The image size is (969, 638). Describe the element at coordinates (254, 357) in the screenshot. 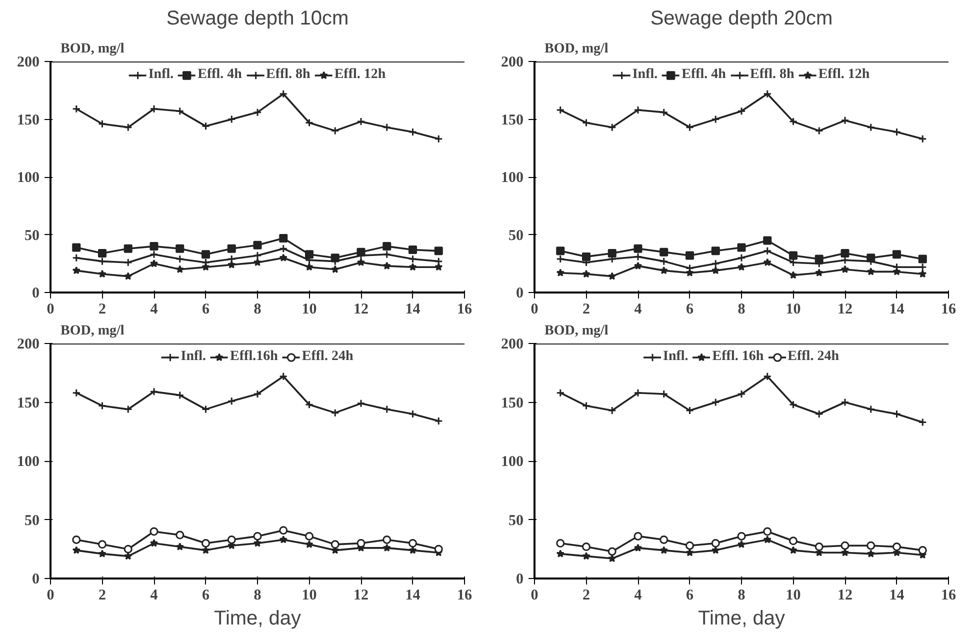

I see `legend-label: Effl.16h` at that location.